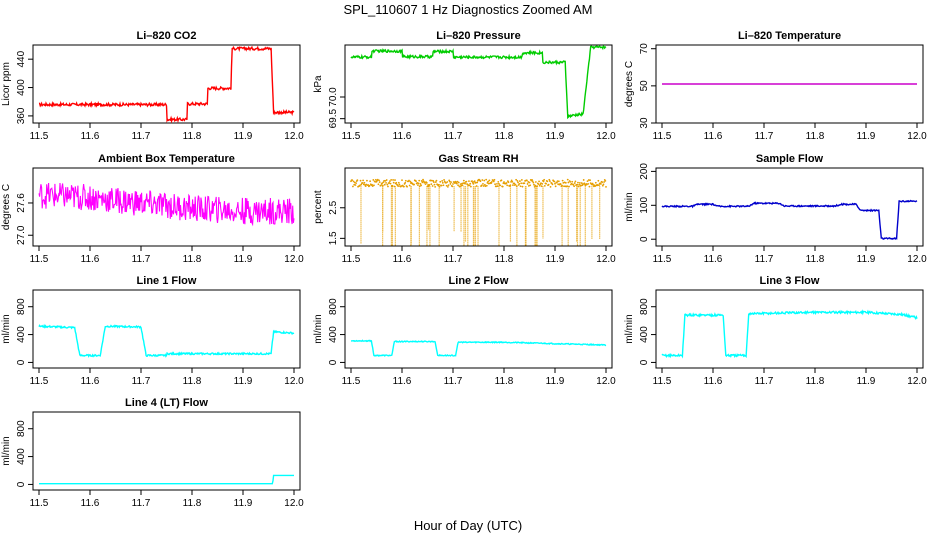  What do you see at coordinates (644, 306) in the screenshot?
I see `y-tick-label: 800` at bounding box center [644, 306].